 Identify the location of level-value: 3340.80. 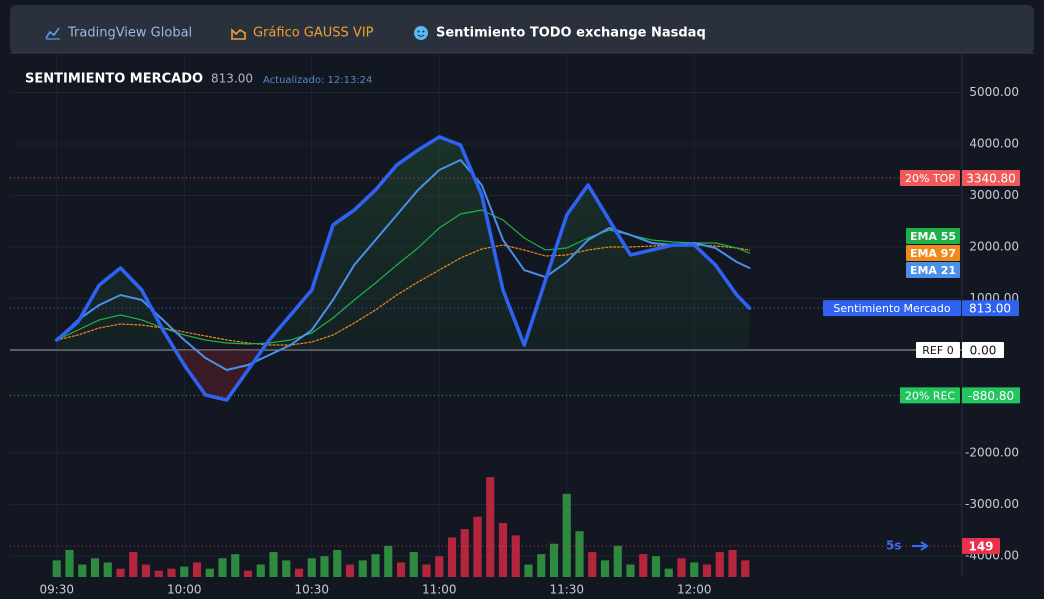
(991, 178).